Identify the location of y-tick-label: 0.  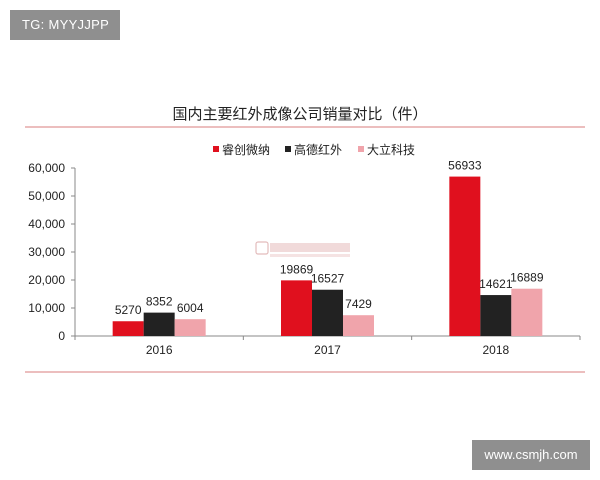
(61, 336).